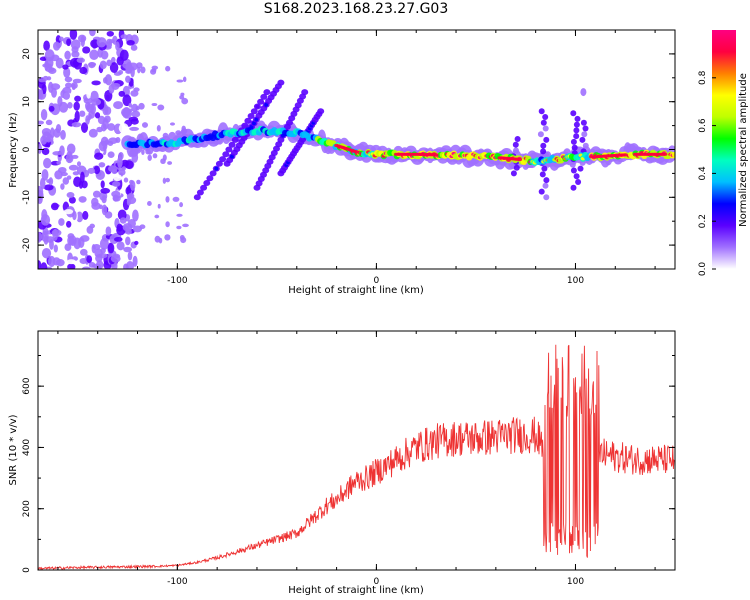 The image size is (750, 600). I want to click on spectrogram-y-tick-label: -10, so click(27, 197).